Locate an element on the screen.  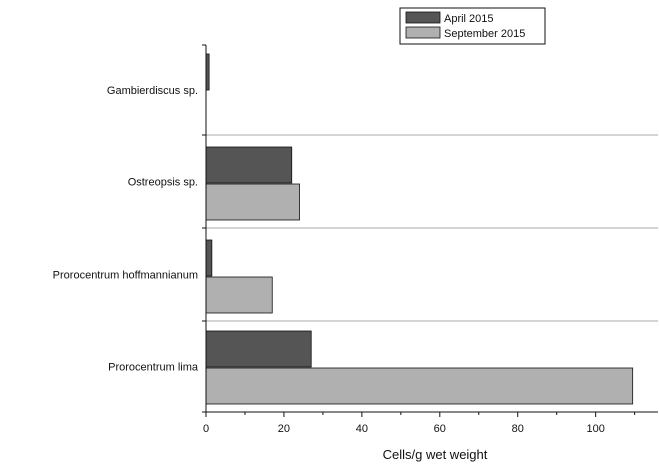
x-tick-label: 100 is located at coordinates (595, 429).